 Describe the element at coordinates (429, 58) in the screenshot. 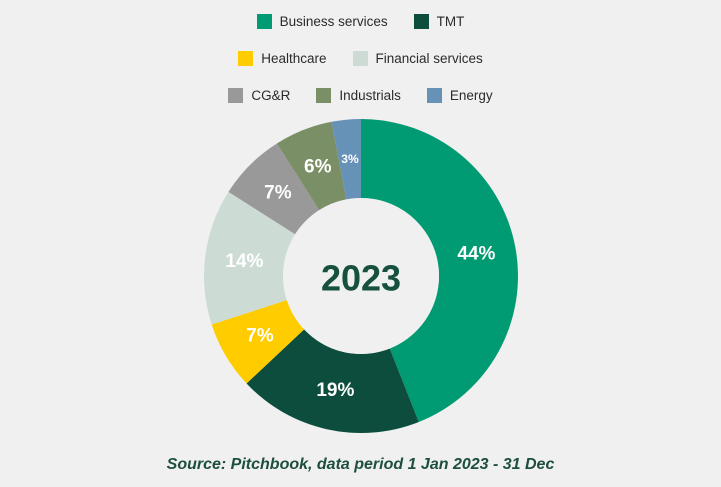

I see `legend-label: Financial services` at that location.